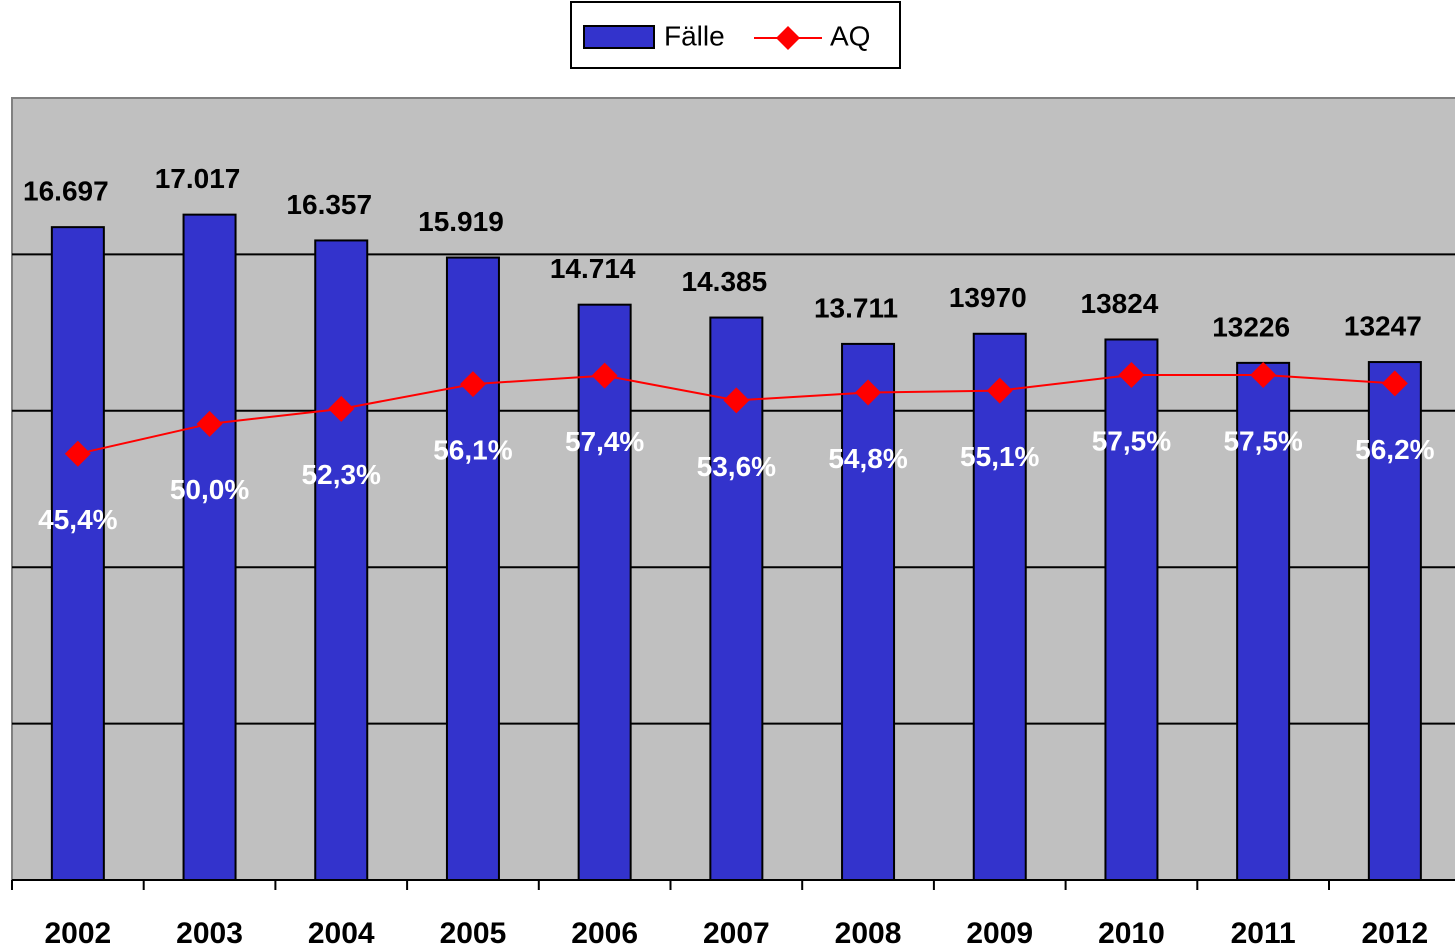 This screenshot has width=1455, height=951. I want to click on x-tick-label: 2008, so click(868, 933).